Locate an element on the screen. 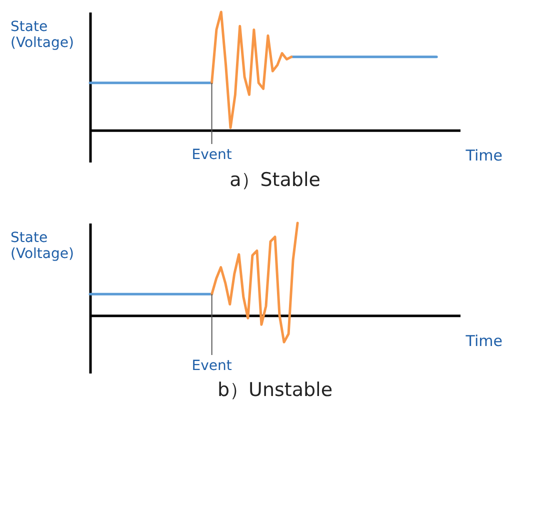 This screenshot has height=515, width=539. text: b）Unstable is located at coordinates (275, 390).